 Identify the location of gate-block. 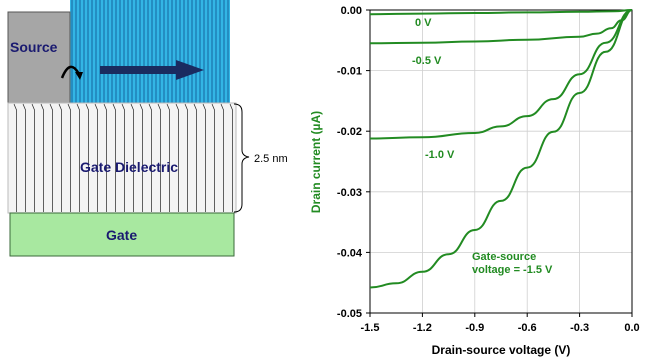
(122, 234).